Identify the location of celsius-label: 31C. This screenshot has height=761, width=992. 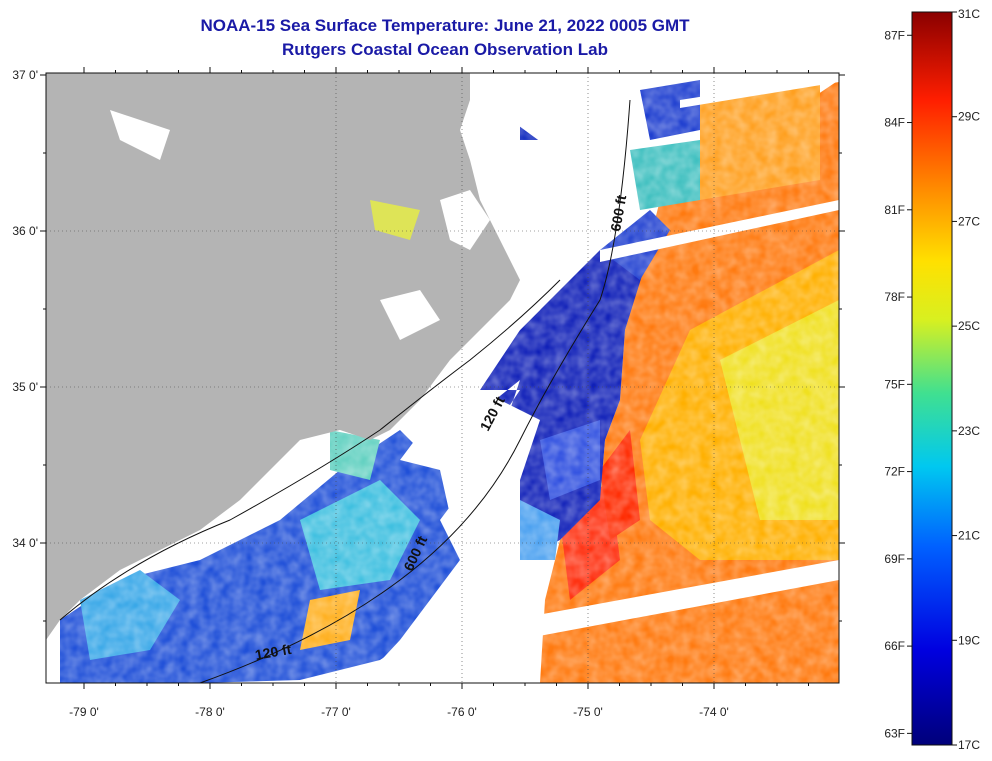
(969, 14).